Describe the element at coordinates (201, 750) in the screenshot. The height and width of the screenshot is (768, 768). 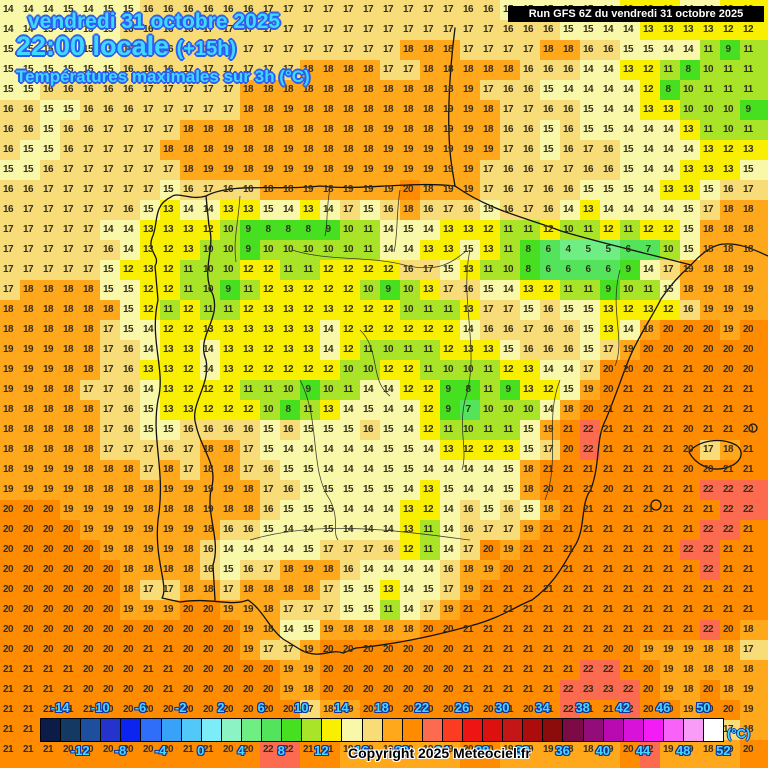
I see `scale-tick-below: 0` at that location.